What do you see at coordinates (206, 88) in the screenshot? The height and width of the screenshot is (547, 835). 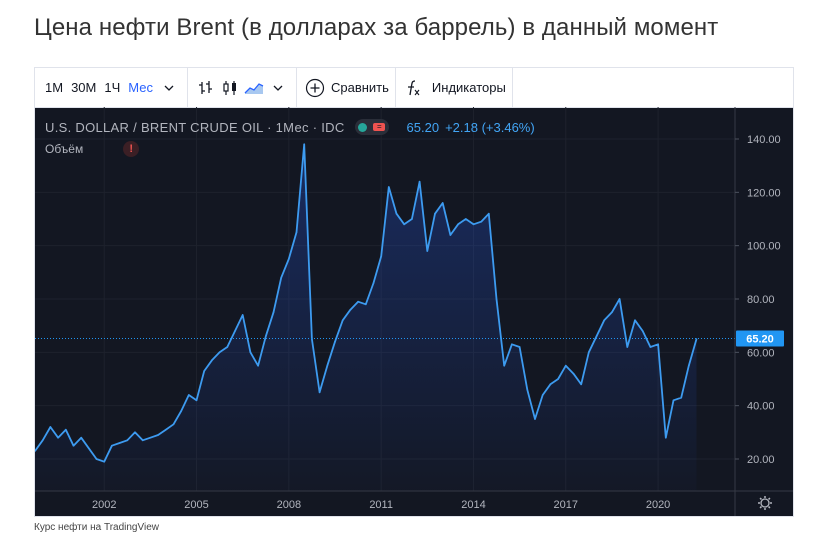 I see `bar-style-icon` at bounding box center [206, 88].